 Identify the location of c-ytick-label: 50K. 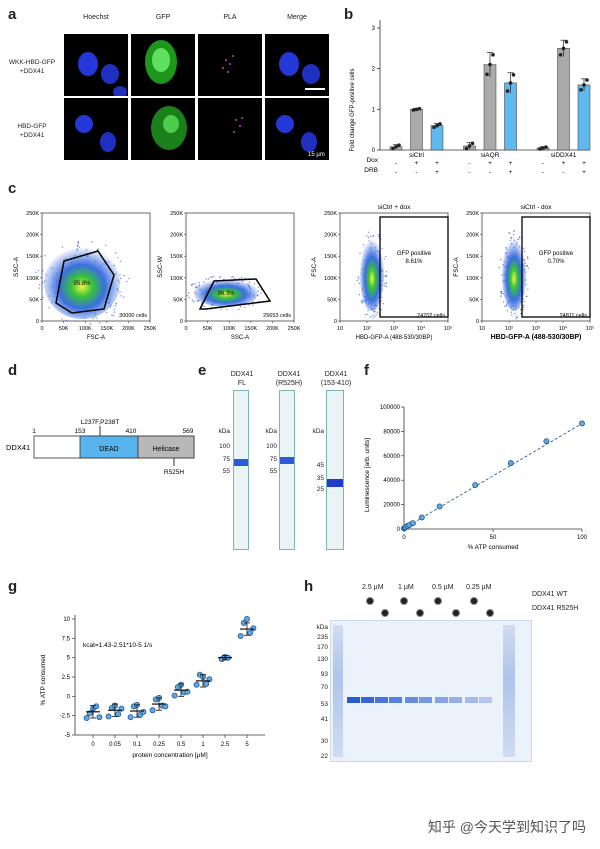
(178, 300).